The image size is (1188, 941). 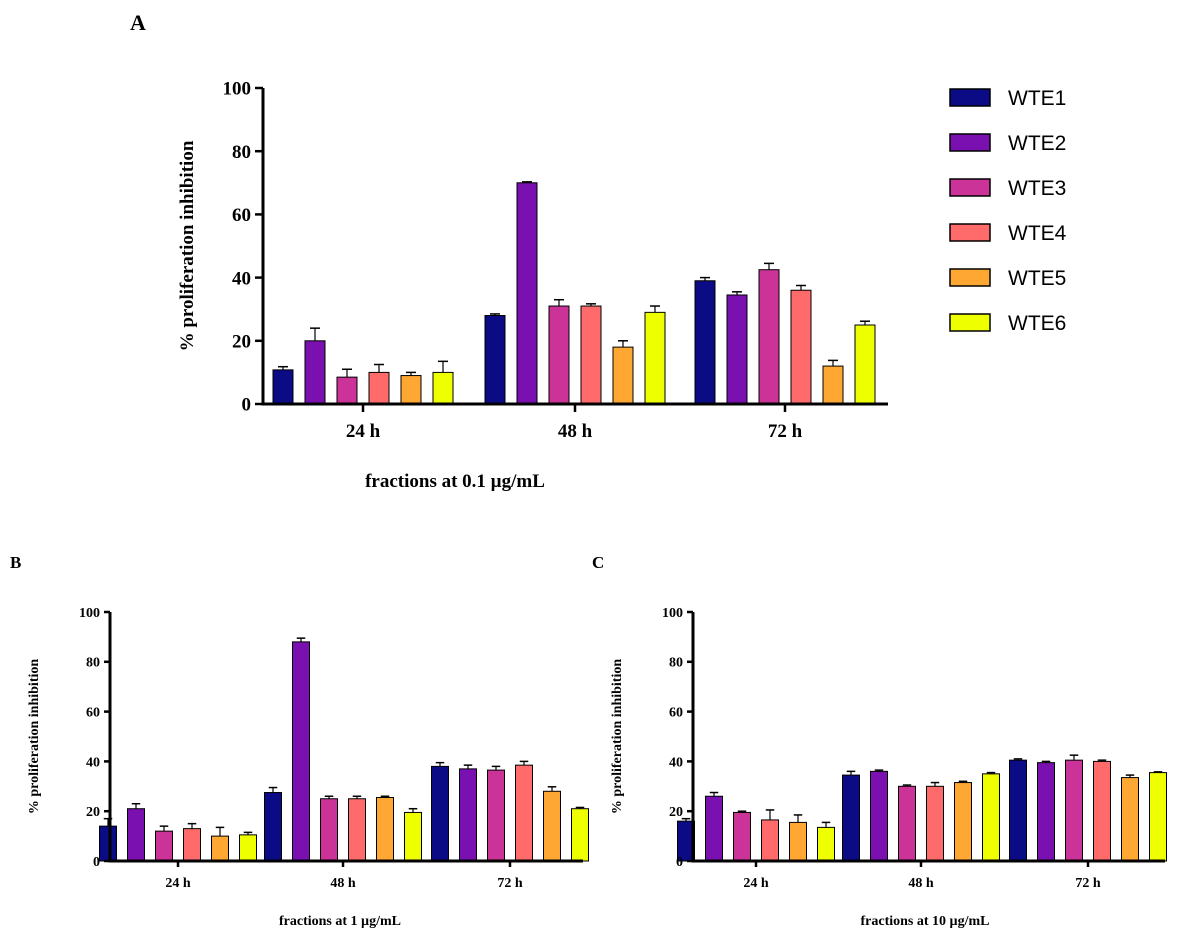 What do you see at coordinates (925, 921) in the screenshot?
I see `x-axis-label: fractions at 10 µg/mL` at bounding box center [925, 921].